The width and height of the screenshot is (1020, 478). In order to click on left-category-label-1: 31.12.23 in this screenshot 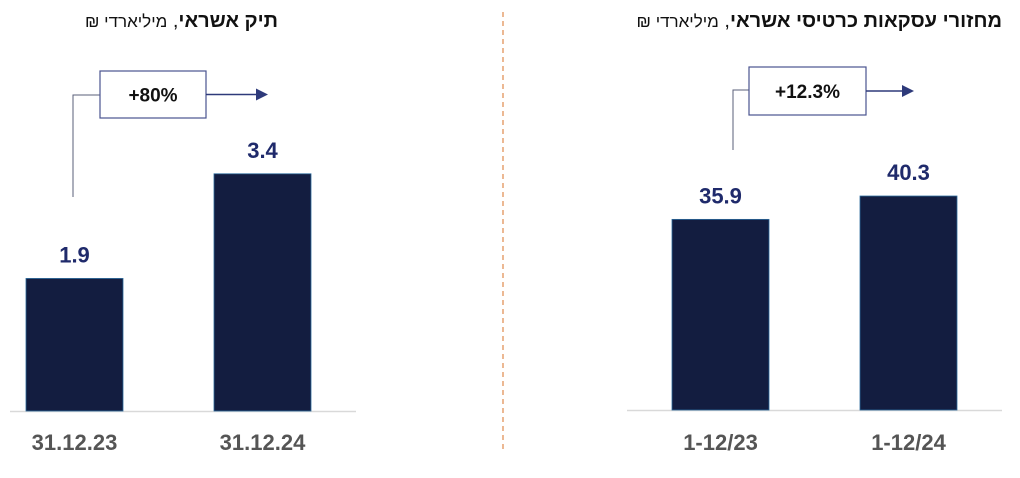, I will do `click(75, 442)`.